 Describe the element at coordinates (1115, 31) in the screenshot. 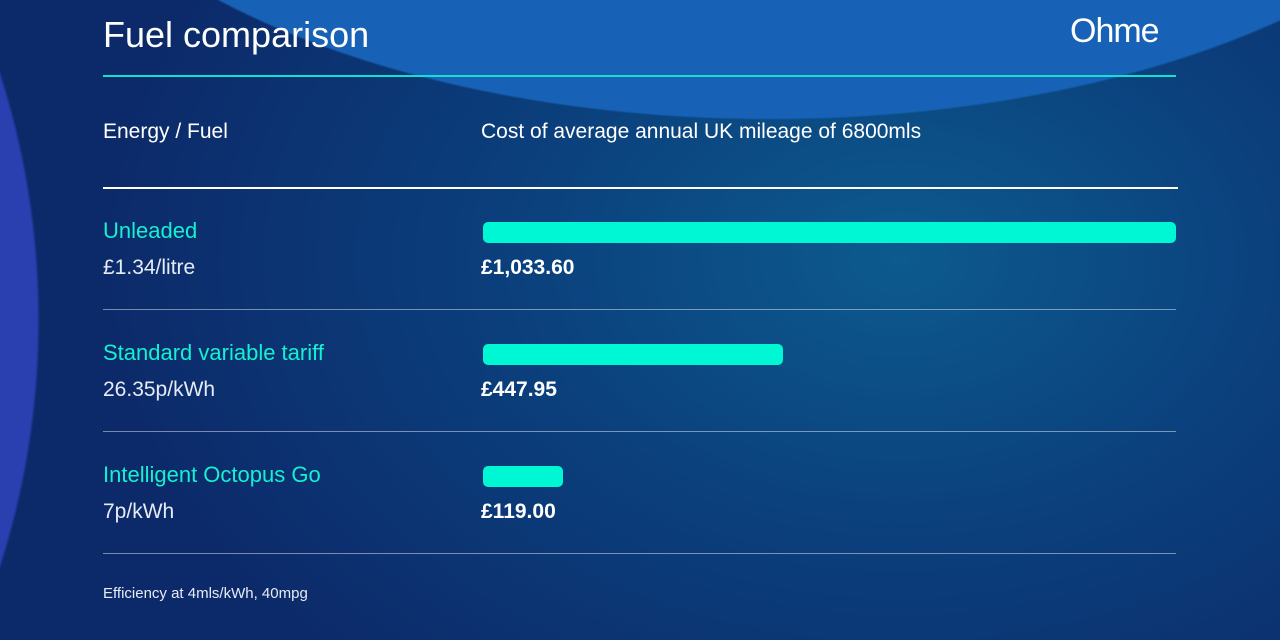

I see `ohme-logo: Ohme` at that location.